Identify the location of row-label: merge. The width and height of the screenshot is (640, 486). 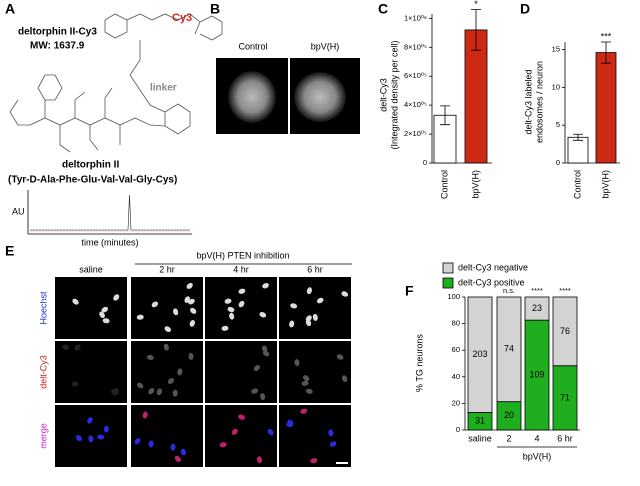
(43, 436).